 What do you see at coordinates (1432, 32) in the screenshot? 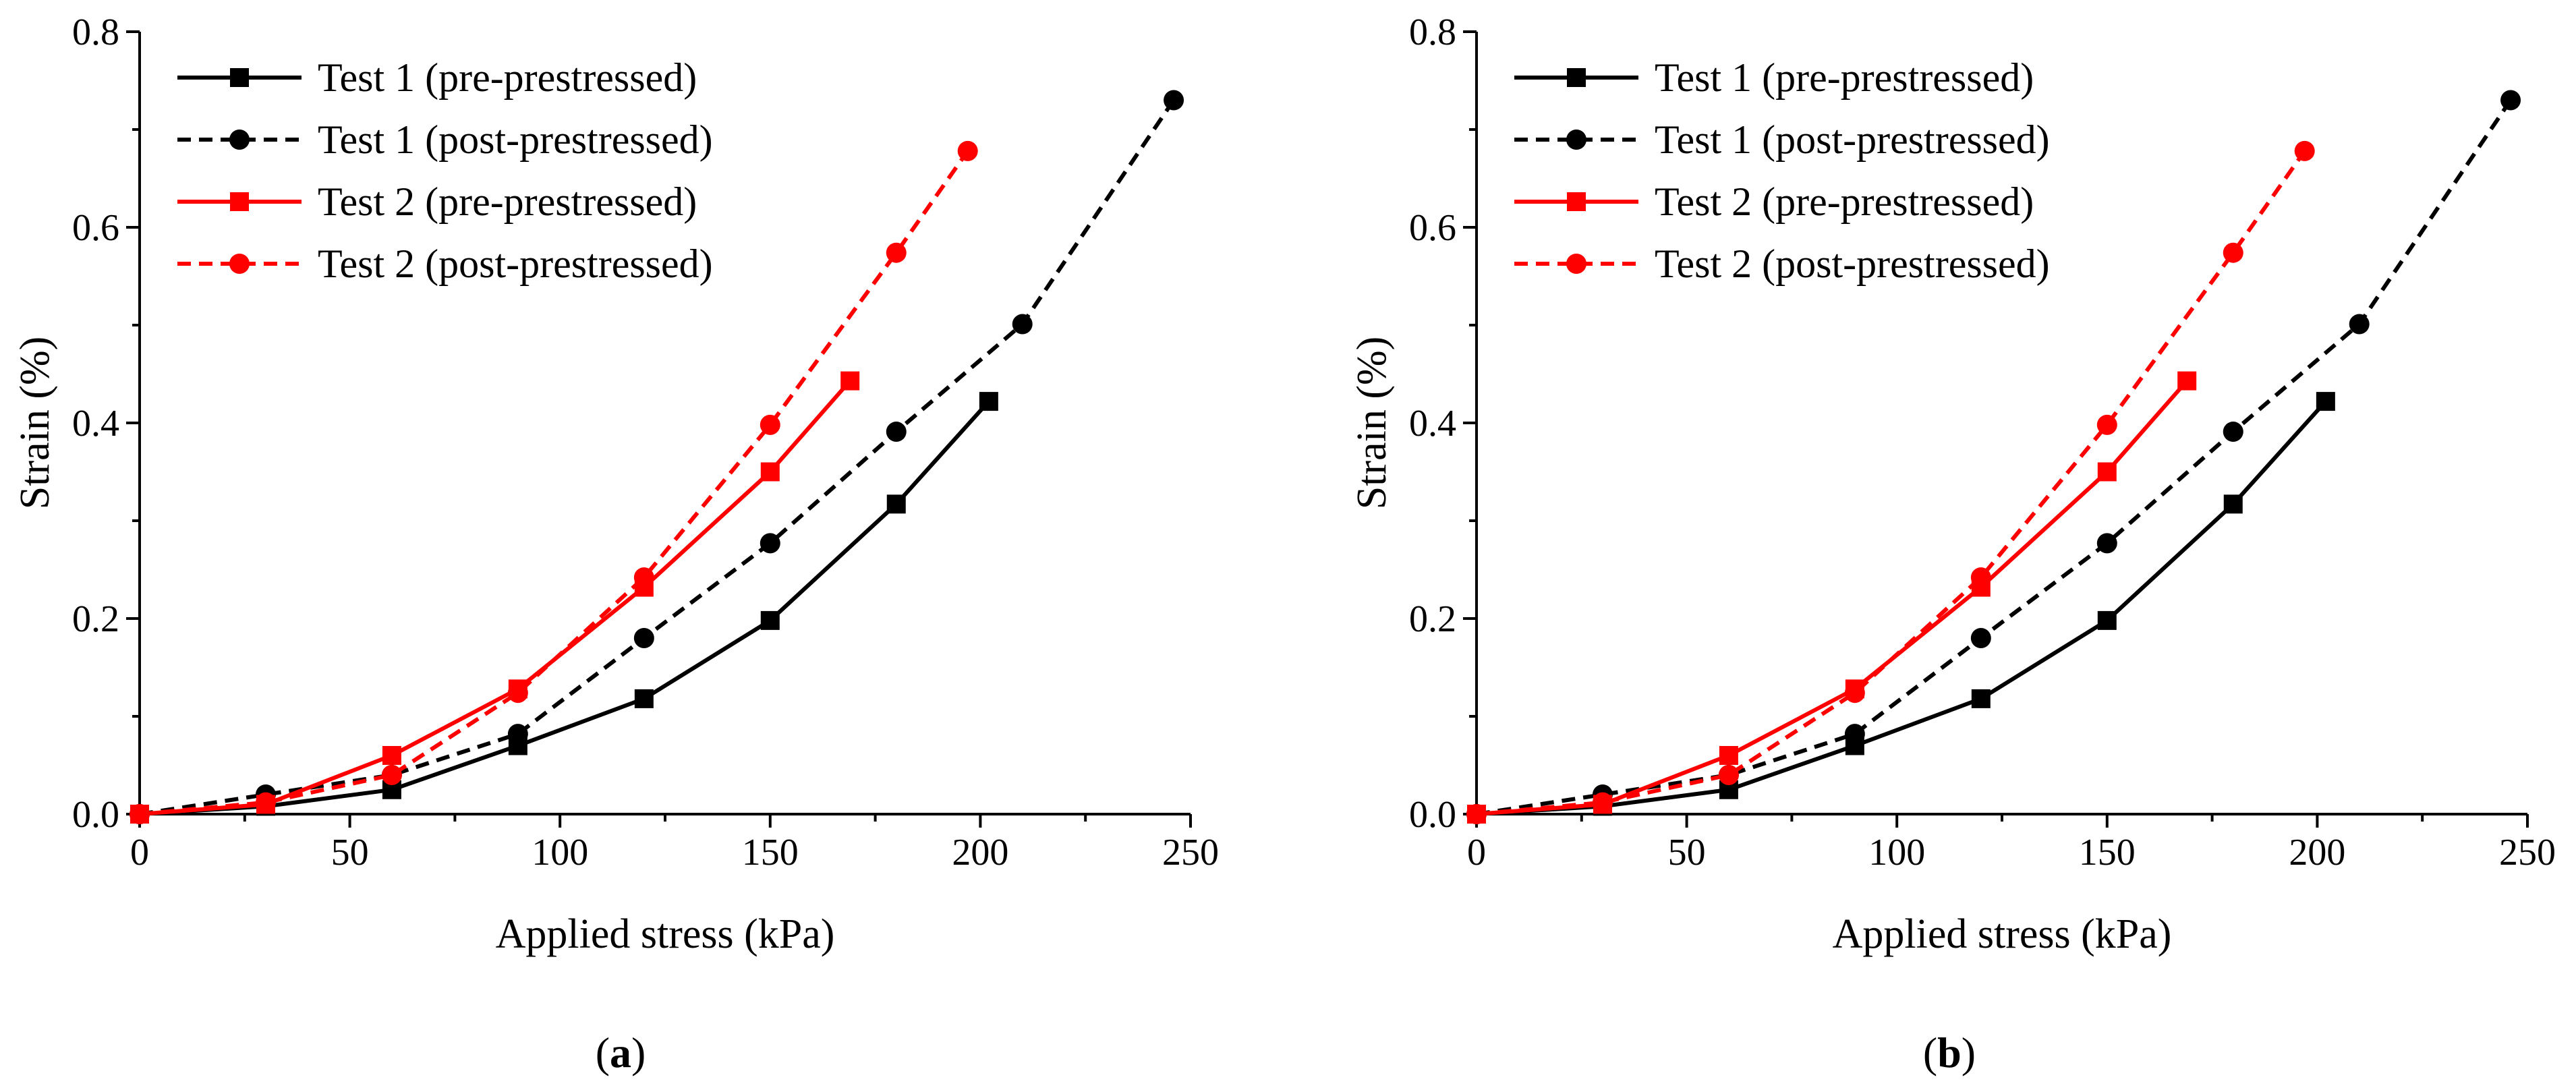
I see `panel-b-y-tick-label: 0.8` at bounding box center [1432, 32].